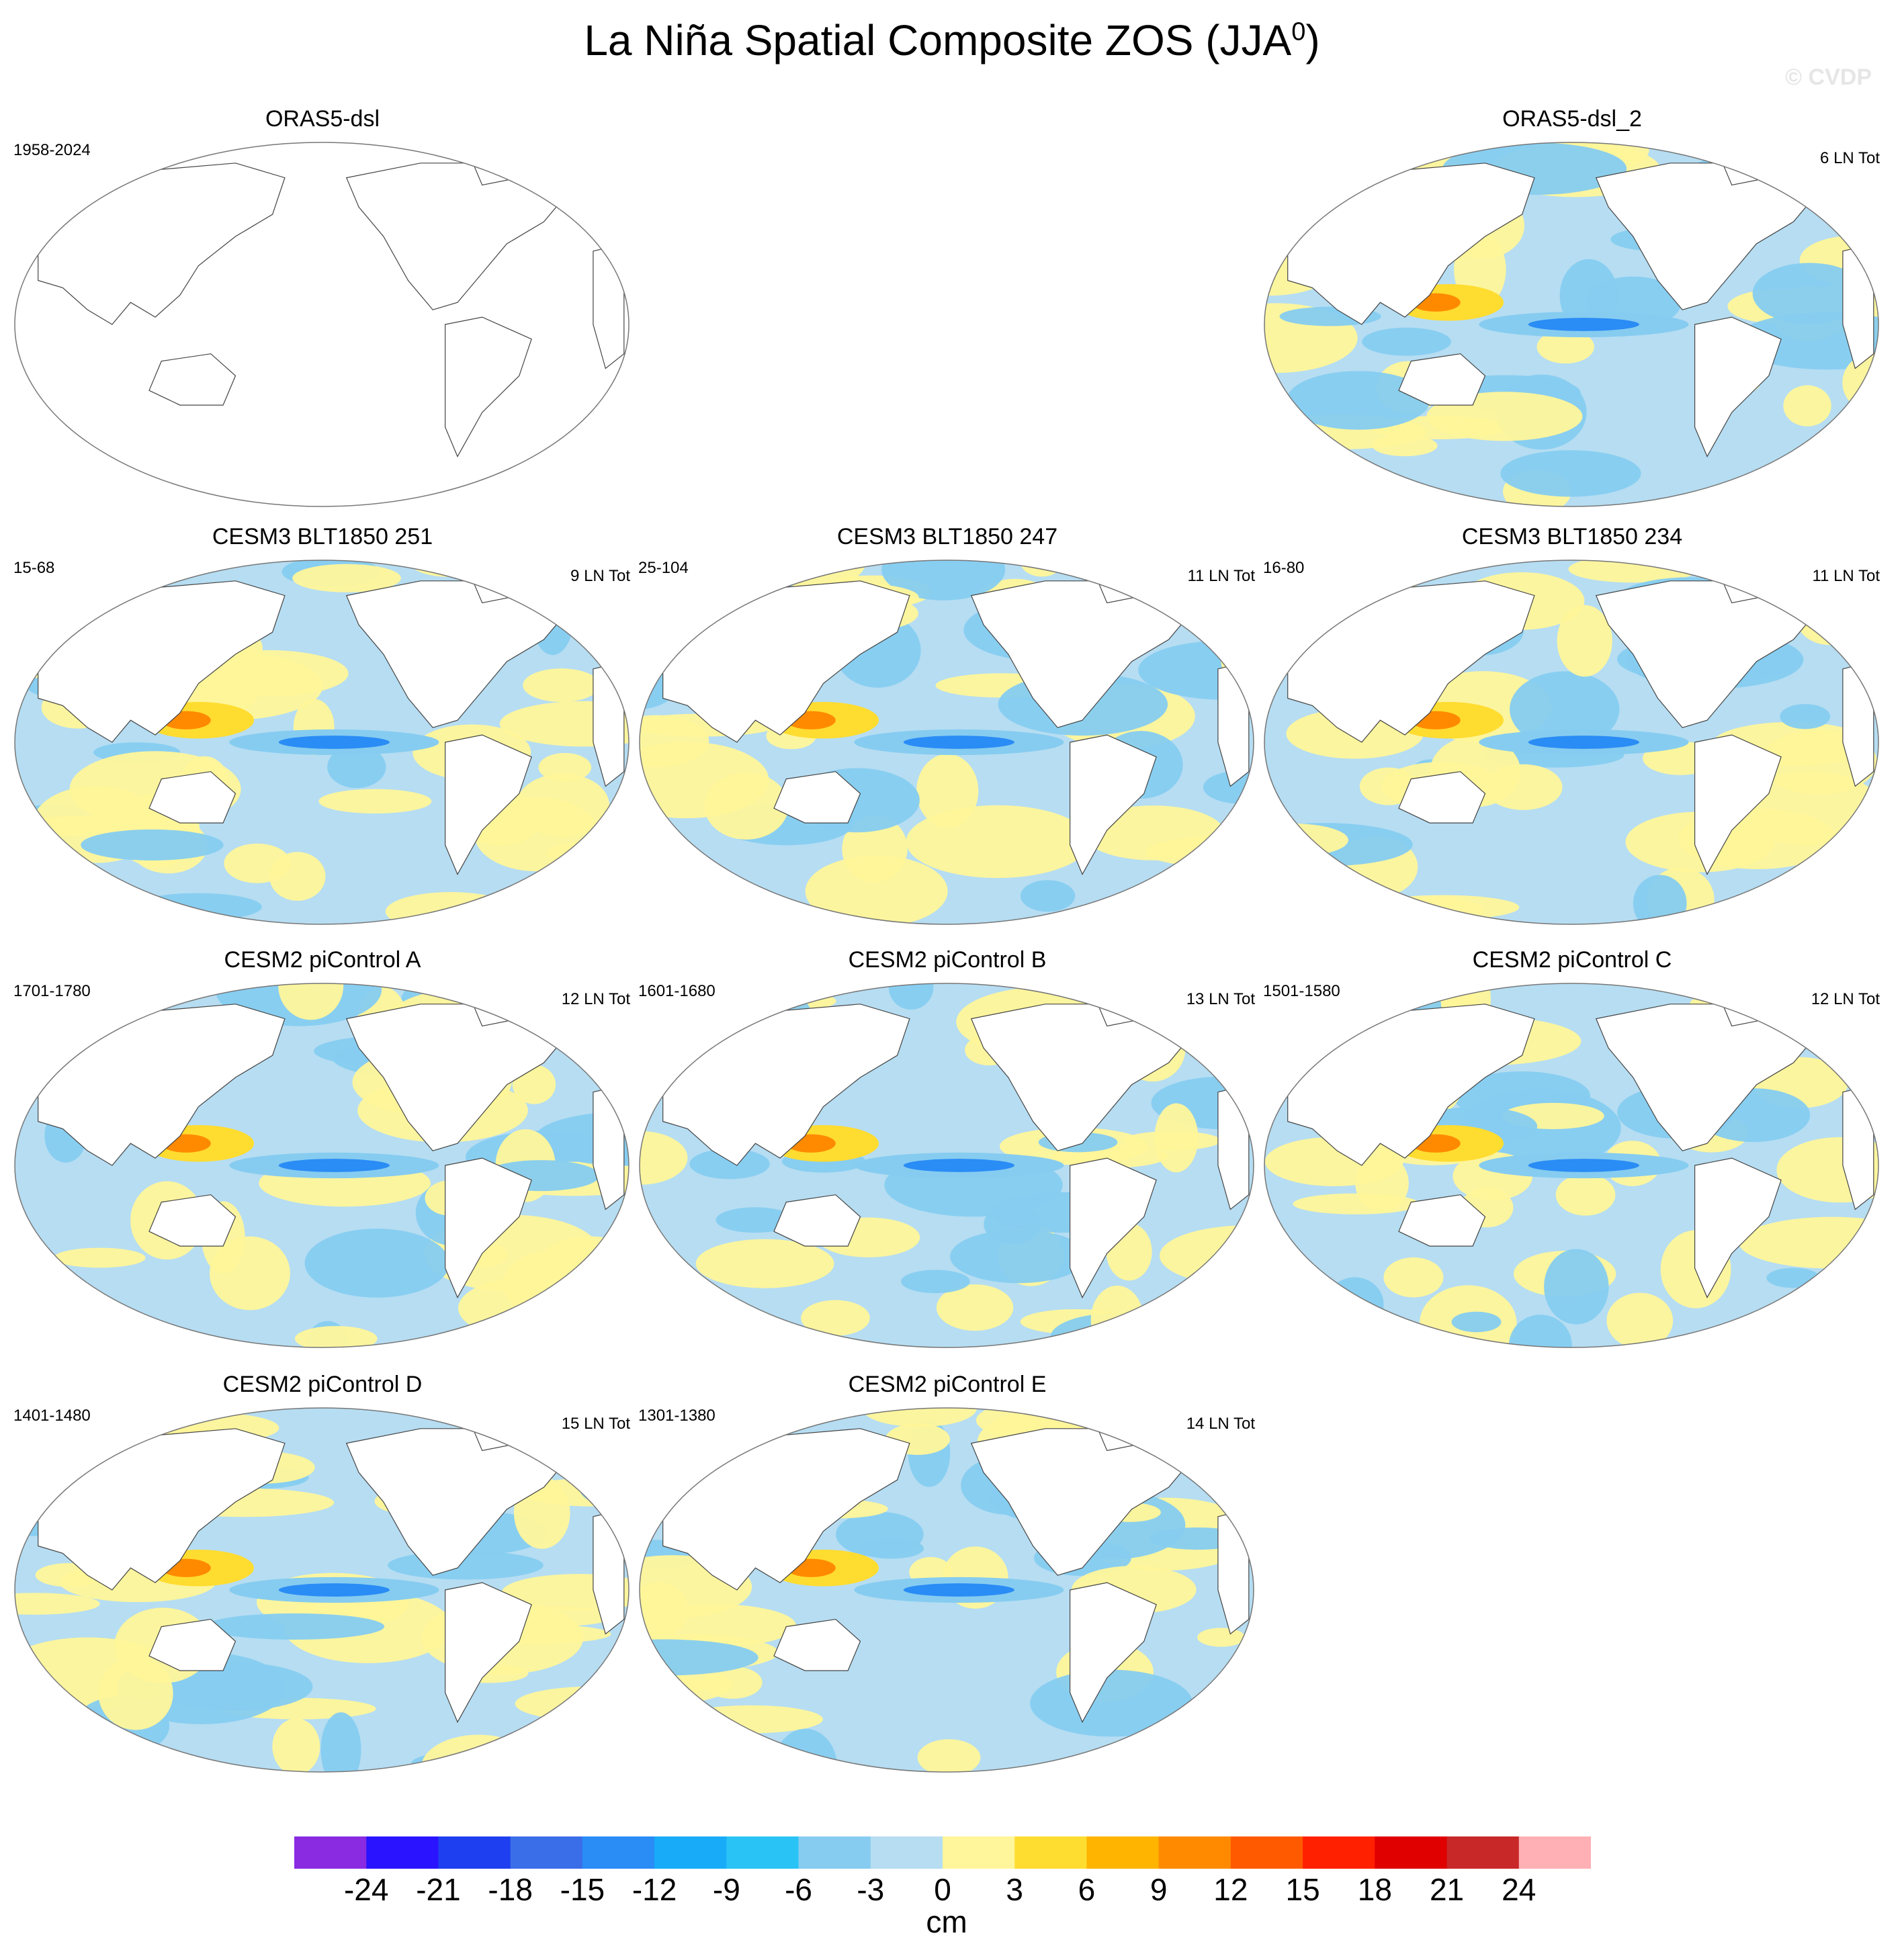  I want to click on colorbar-tick-label: 15, so click(1303, 1889).